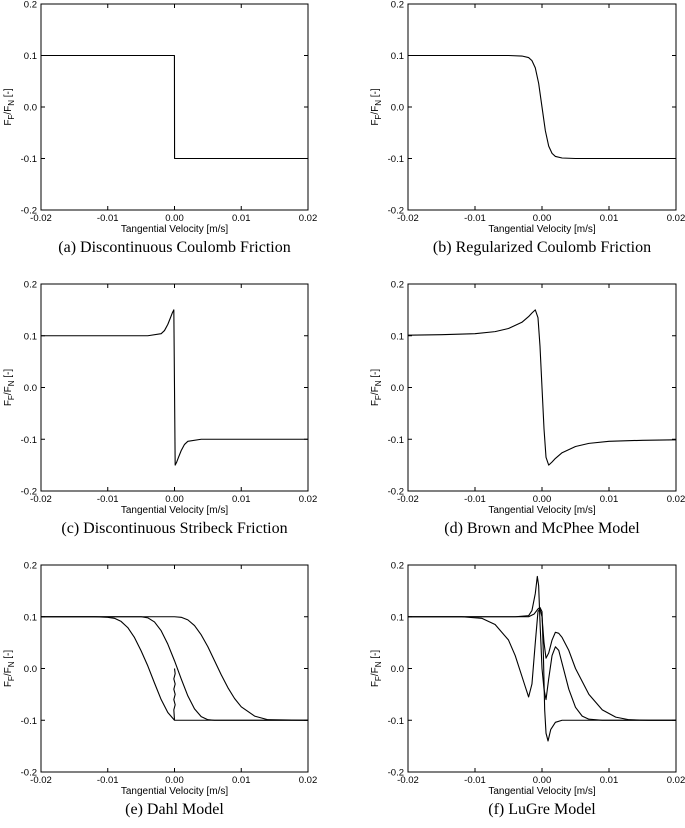  I want to click on panel-caption: (c) Discontinuous Stribeck Friction, so click(174, 528).